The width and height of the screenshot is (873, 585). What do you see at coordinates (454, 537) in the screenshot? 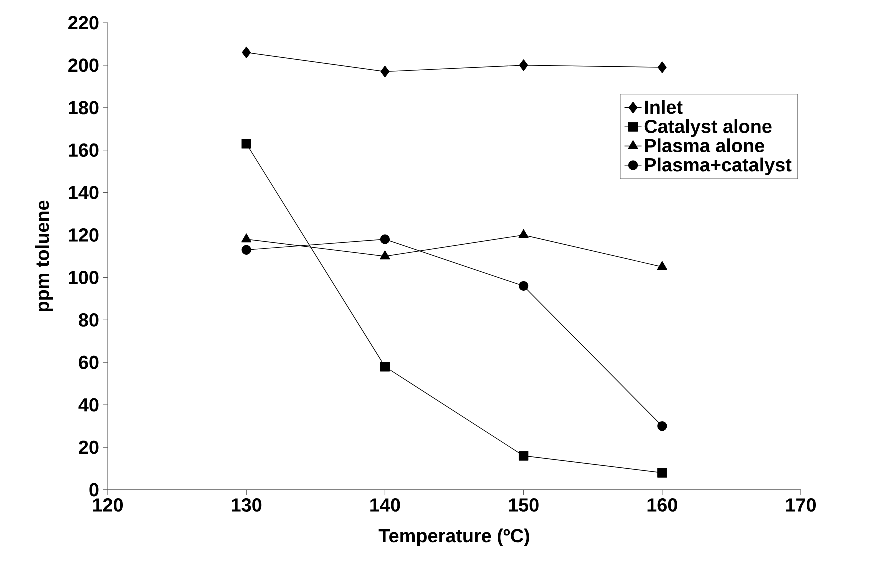
I see `x-axis-title: Temperature (ºC)` at bounding box center [454, 537].